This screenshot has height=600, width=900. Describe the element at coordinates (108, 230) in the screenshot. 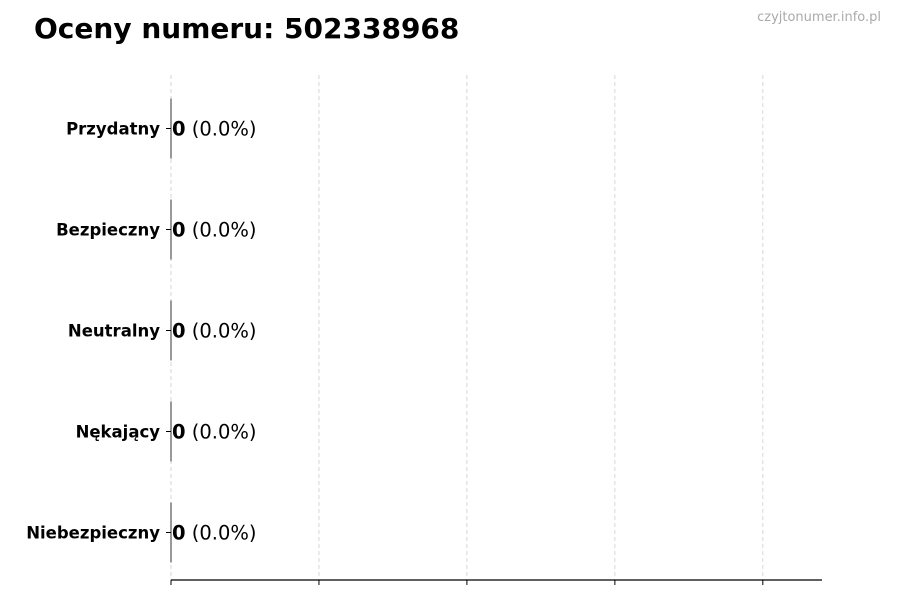

I see `y-tick-label: Bezpieczny` at that location.